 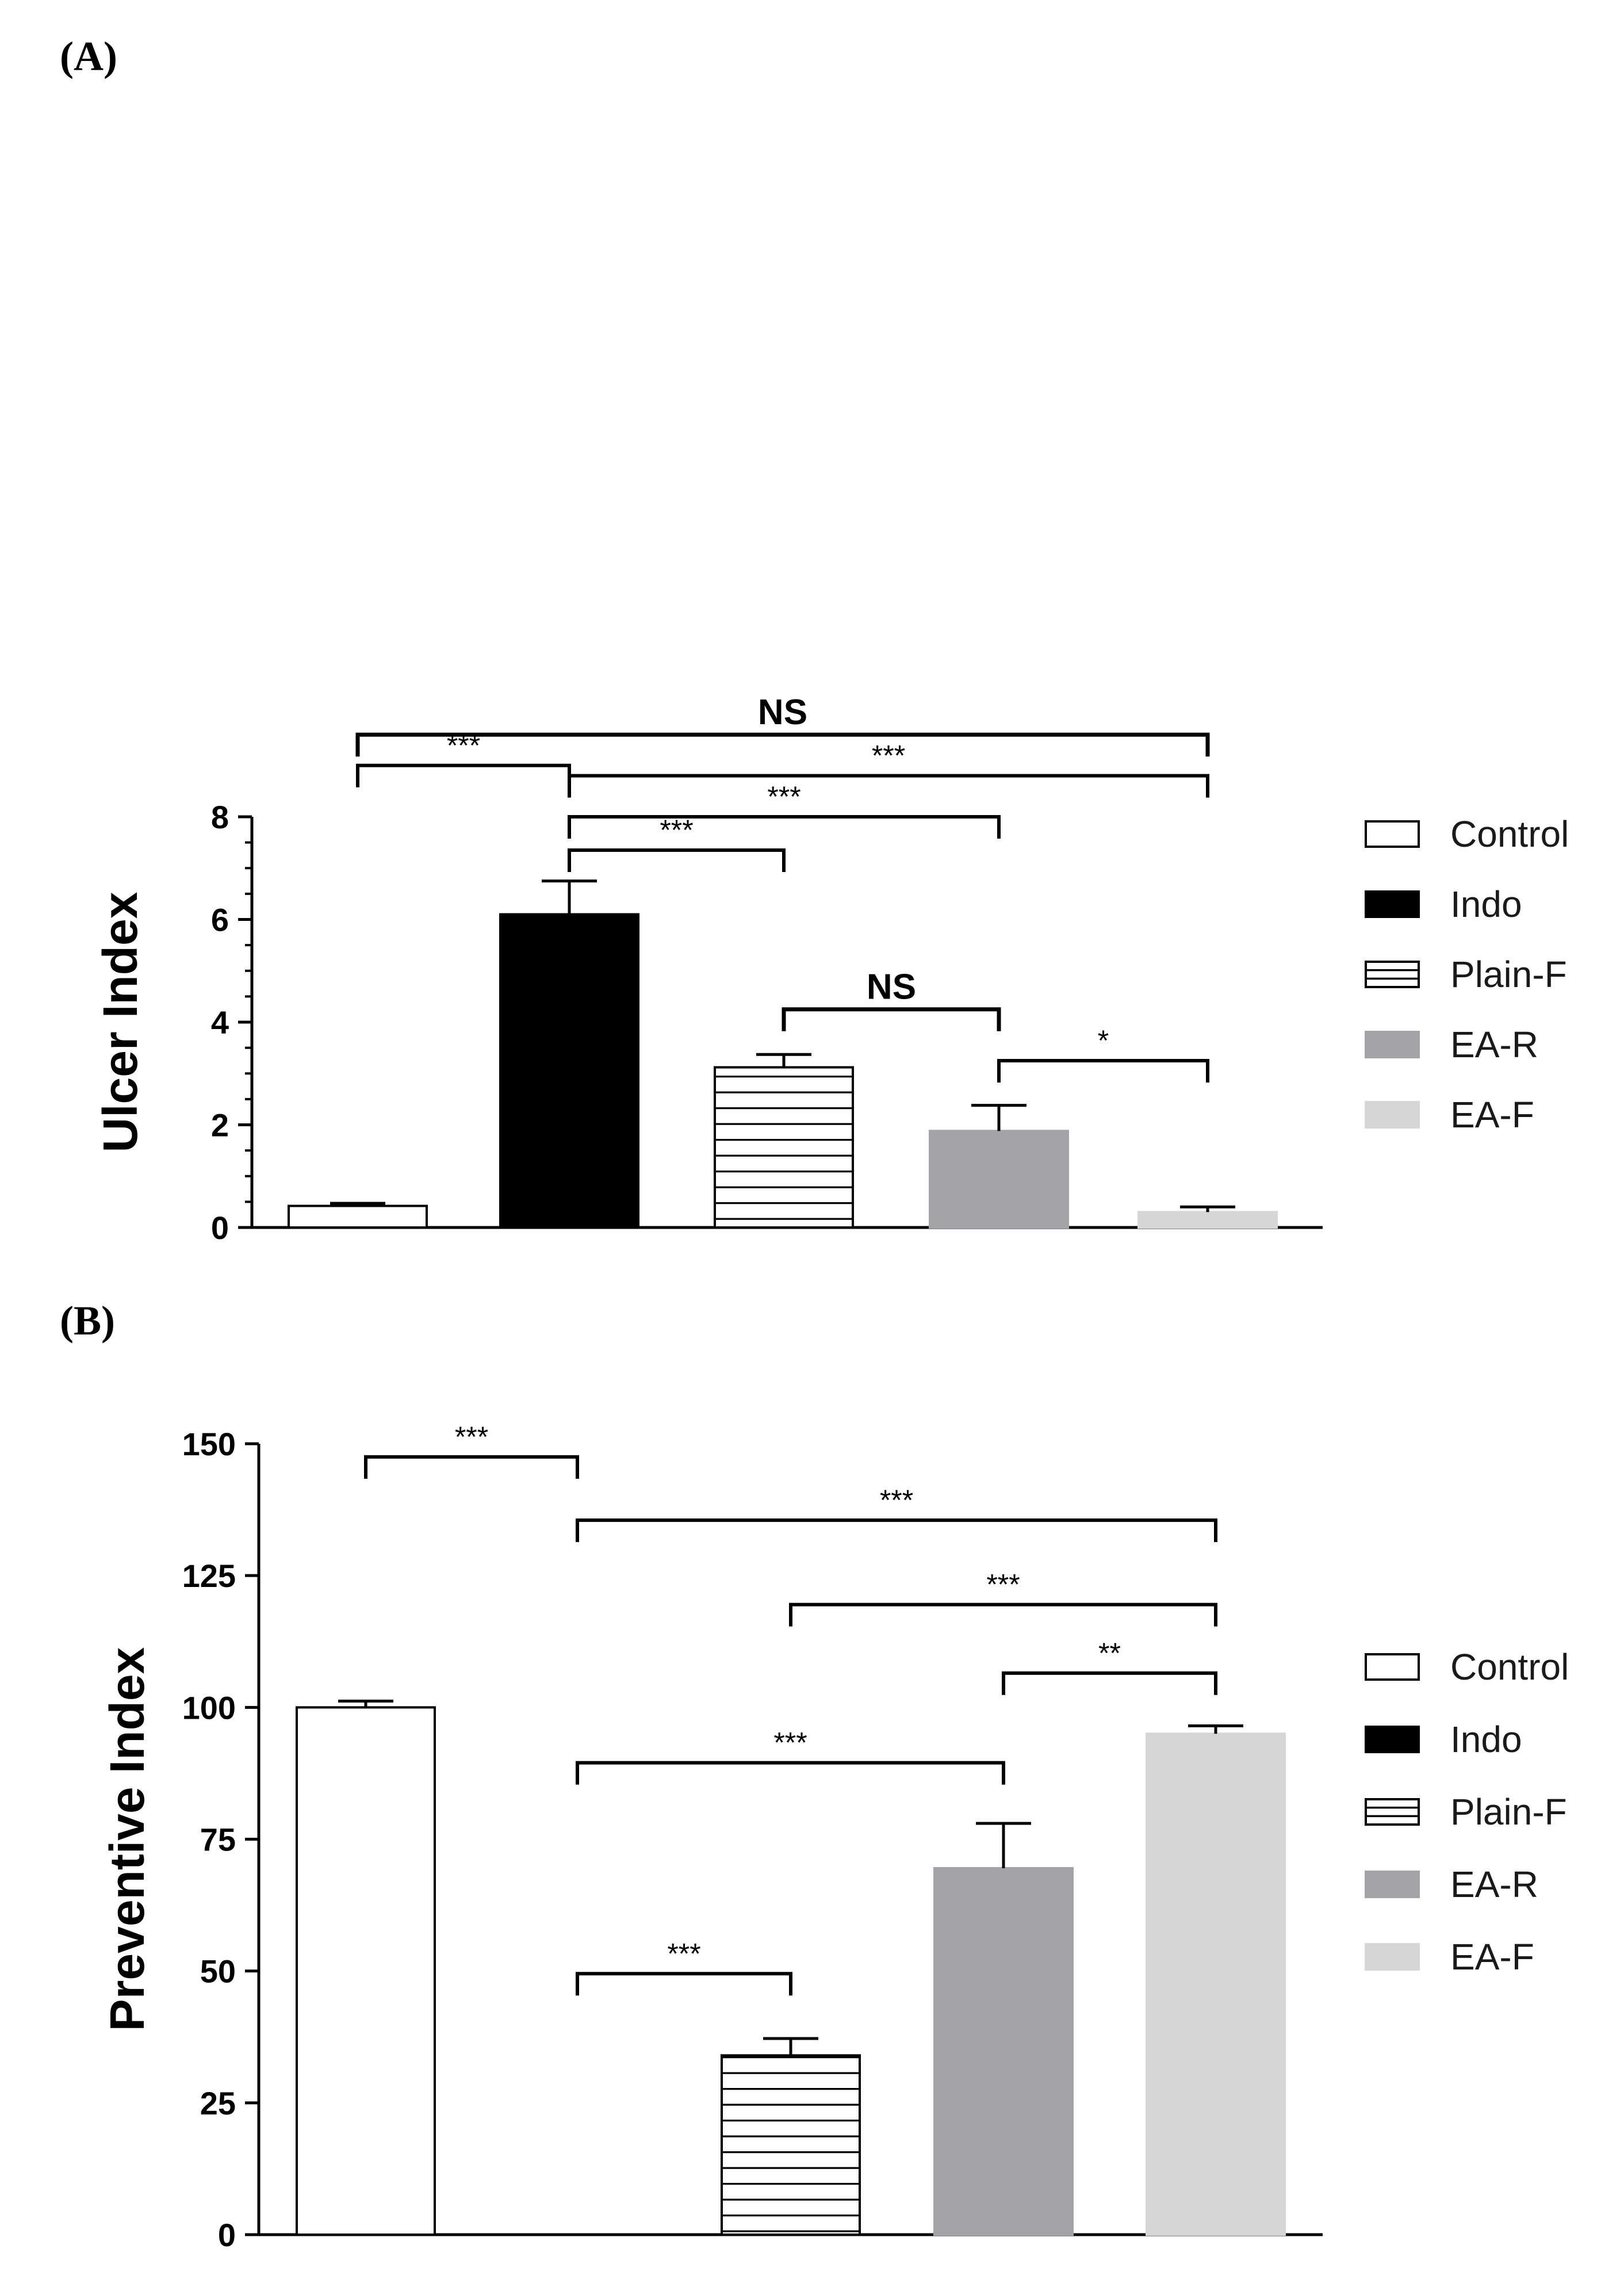 What do you see at coordinates (220, 817) in the screenshot?
I see `y-tick-label: 8` at bounding box center [220, 817].